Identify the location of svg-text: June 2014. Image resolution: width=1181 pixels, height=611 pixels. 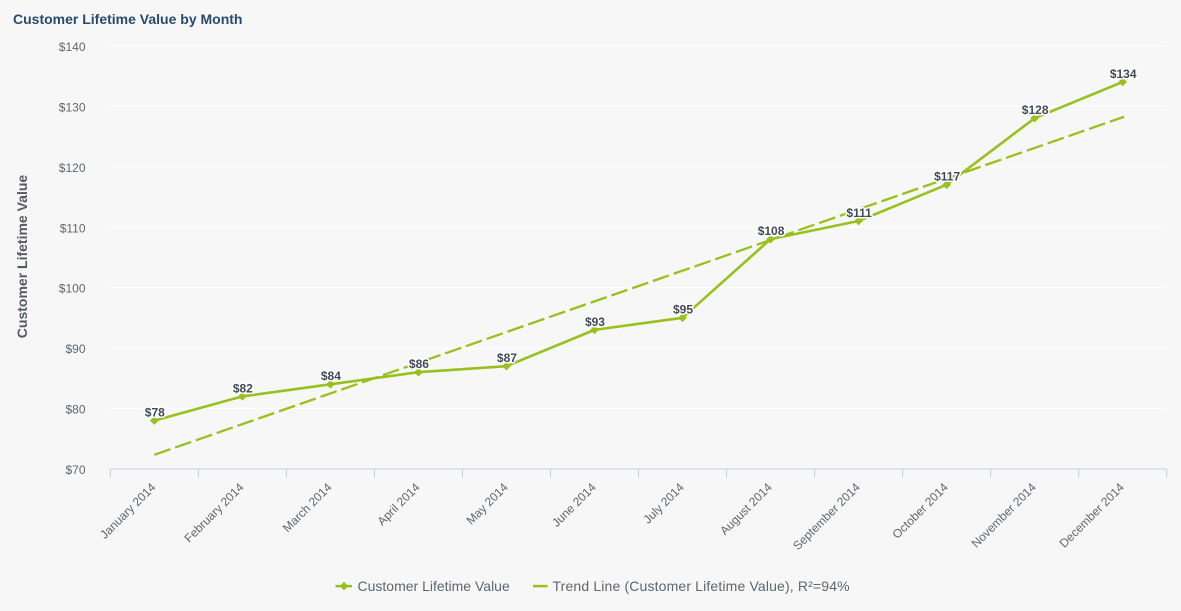
(574, 505).